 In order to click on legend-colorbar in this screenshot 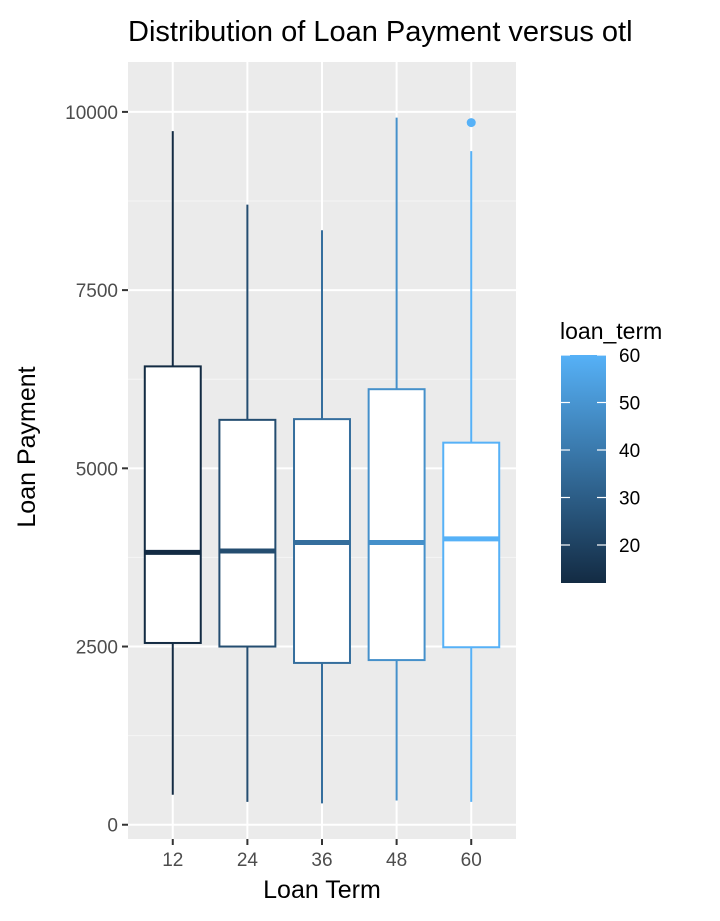, I will do `click(583, 469)`.